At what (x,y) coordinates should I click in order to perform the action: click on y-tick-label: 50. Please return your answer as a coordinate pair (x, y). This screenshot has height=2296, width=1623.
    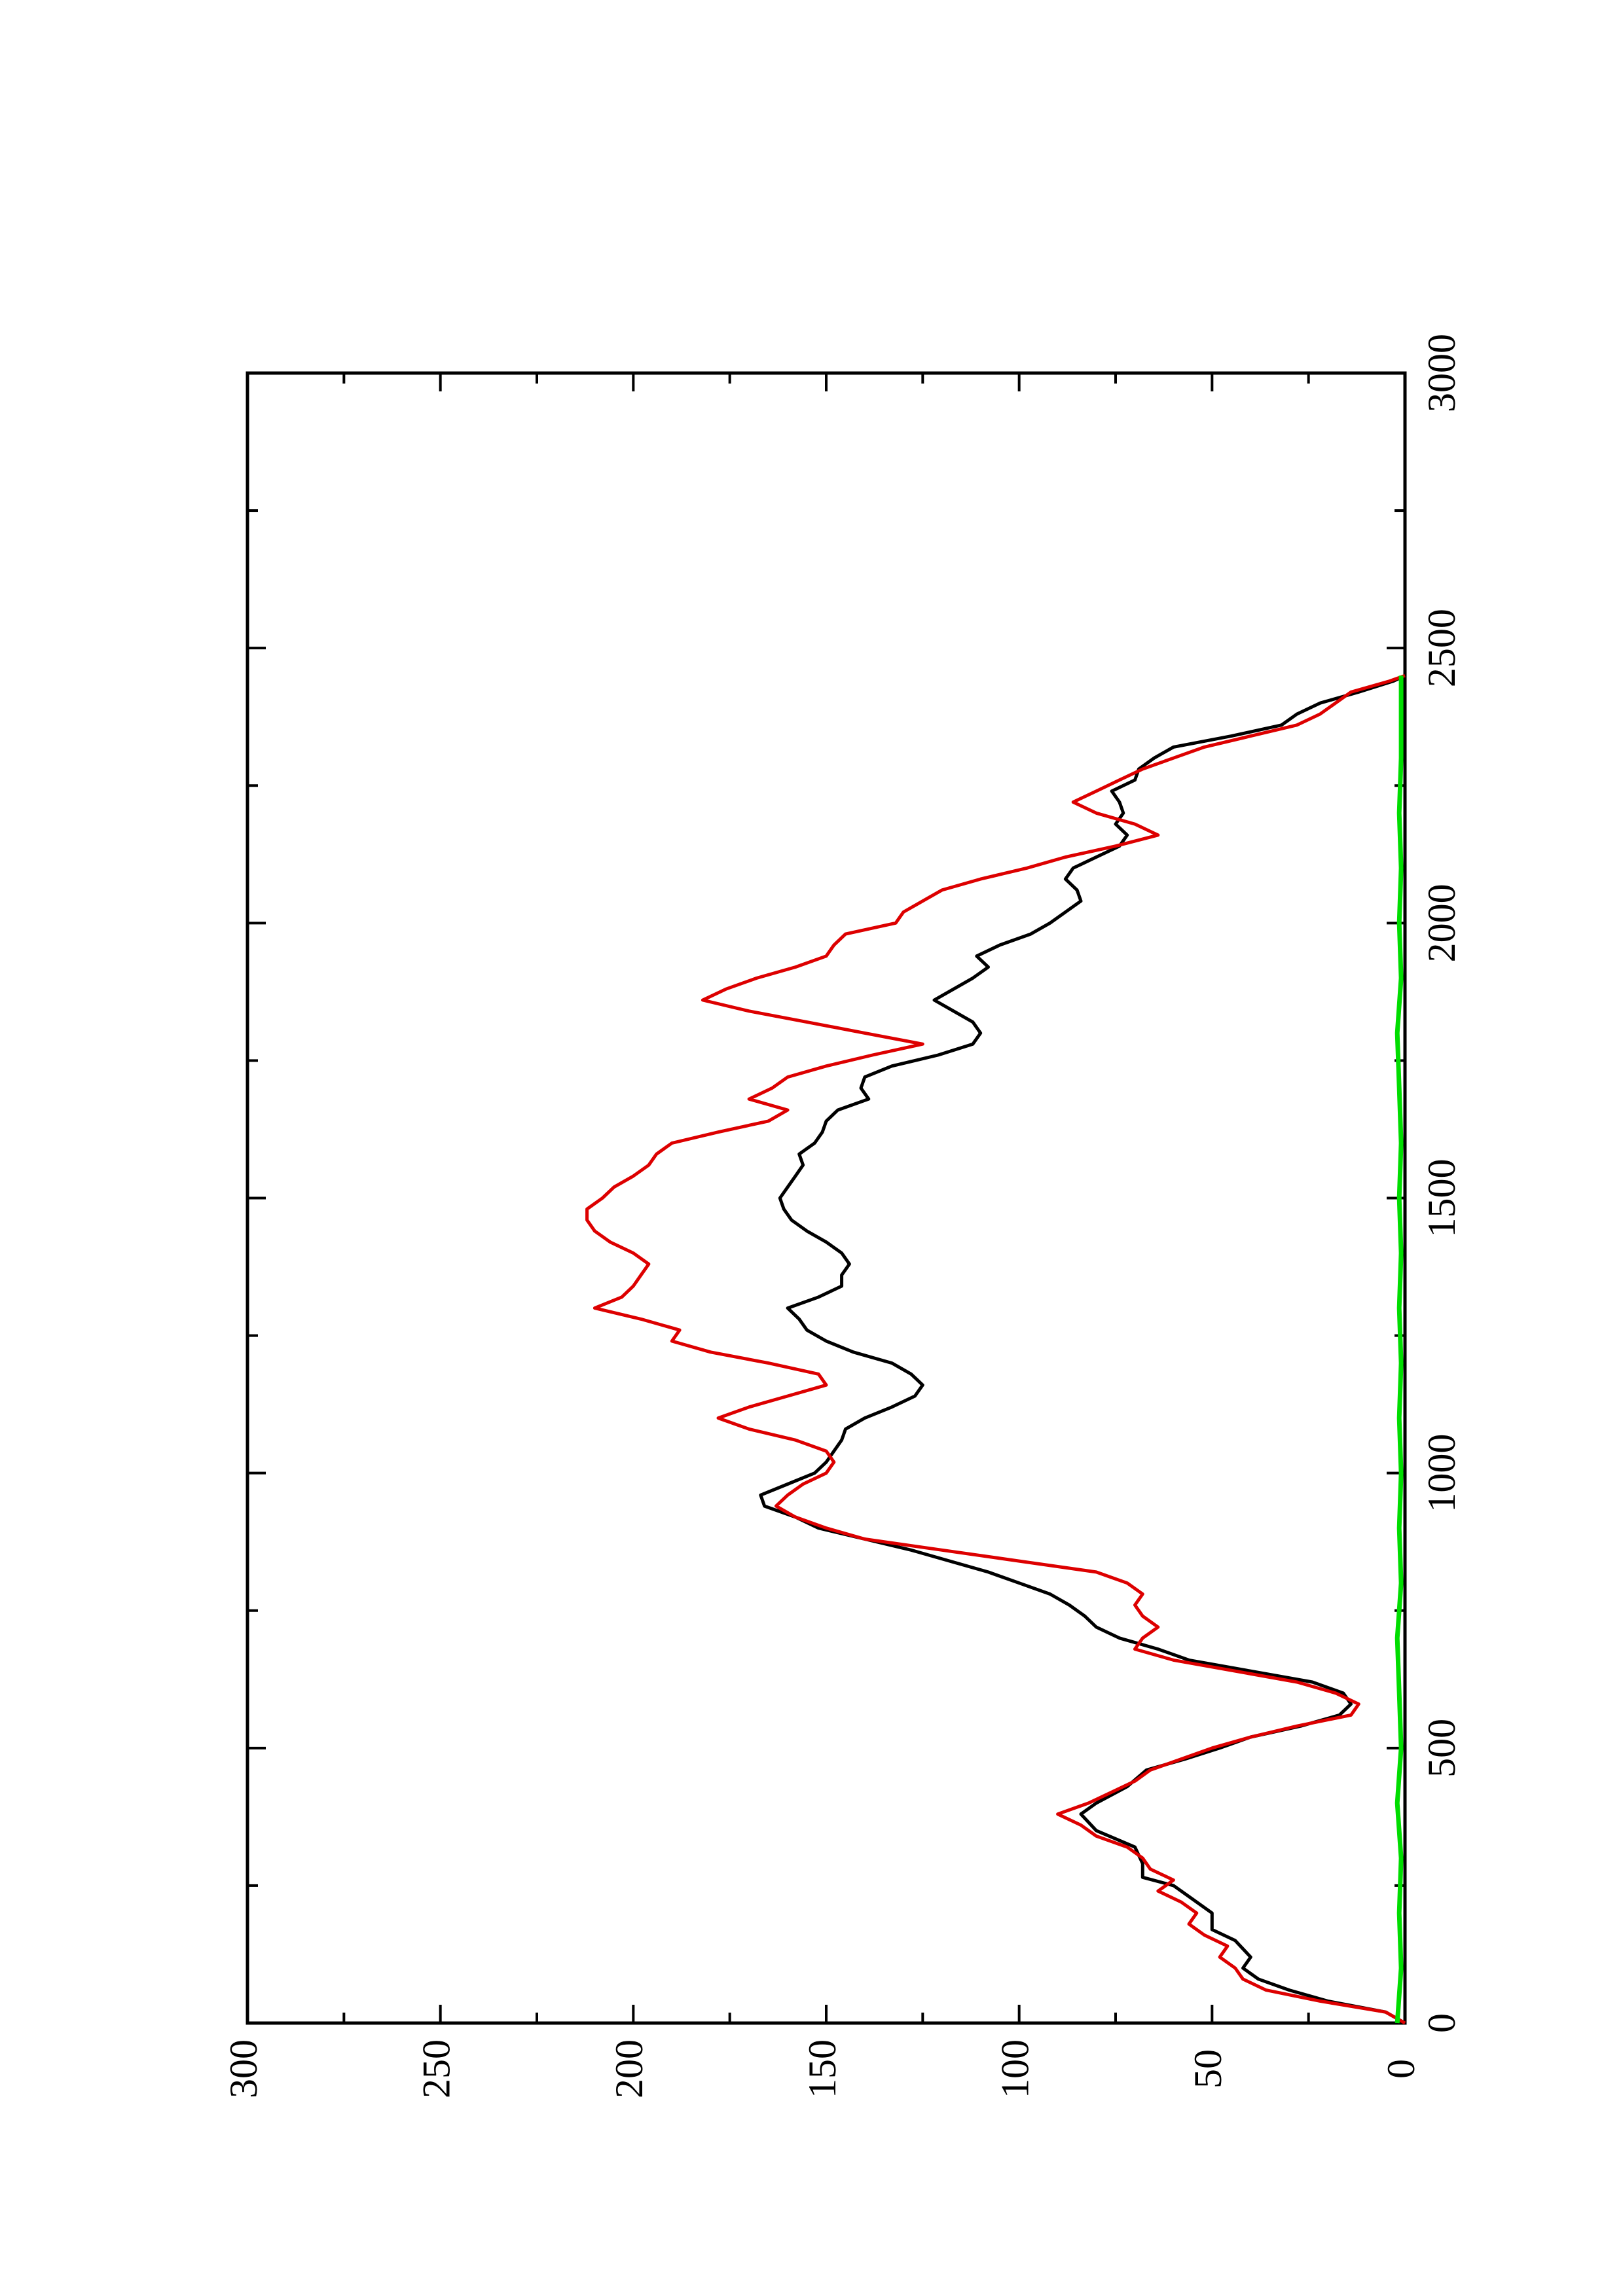
    Looking at the image, I should click on (1208, 2069).